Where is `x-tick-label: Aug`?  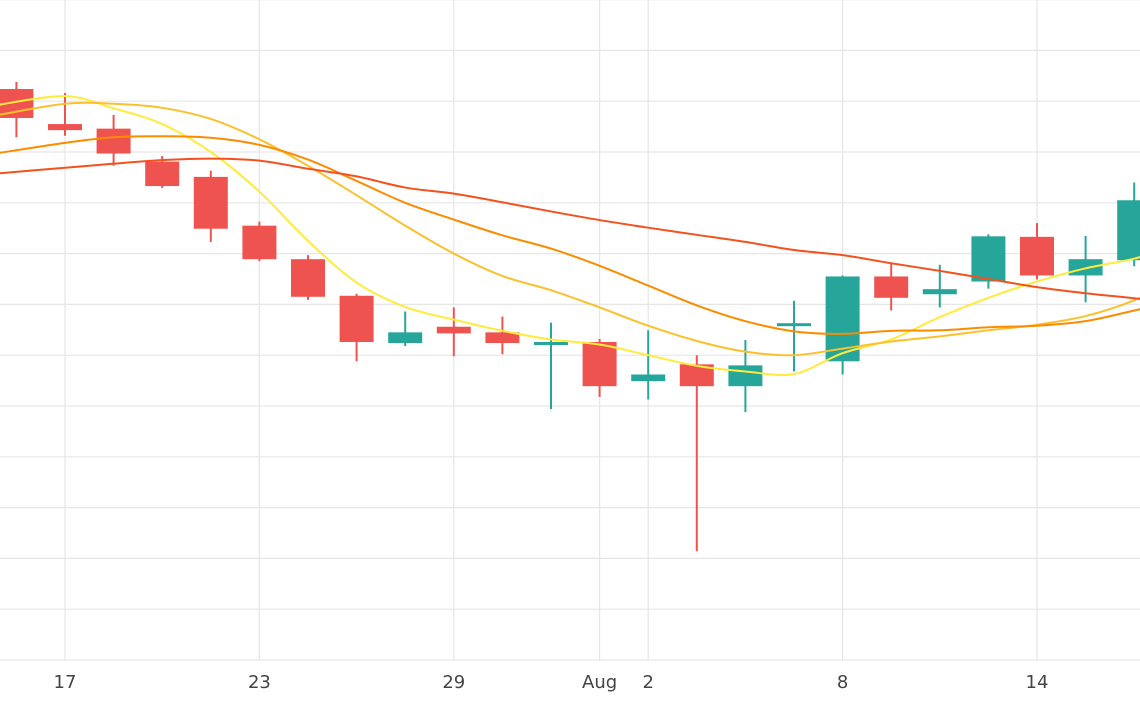
x-tick-label: Aug is located at coordinates (599, 682).